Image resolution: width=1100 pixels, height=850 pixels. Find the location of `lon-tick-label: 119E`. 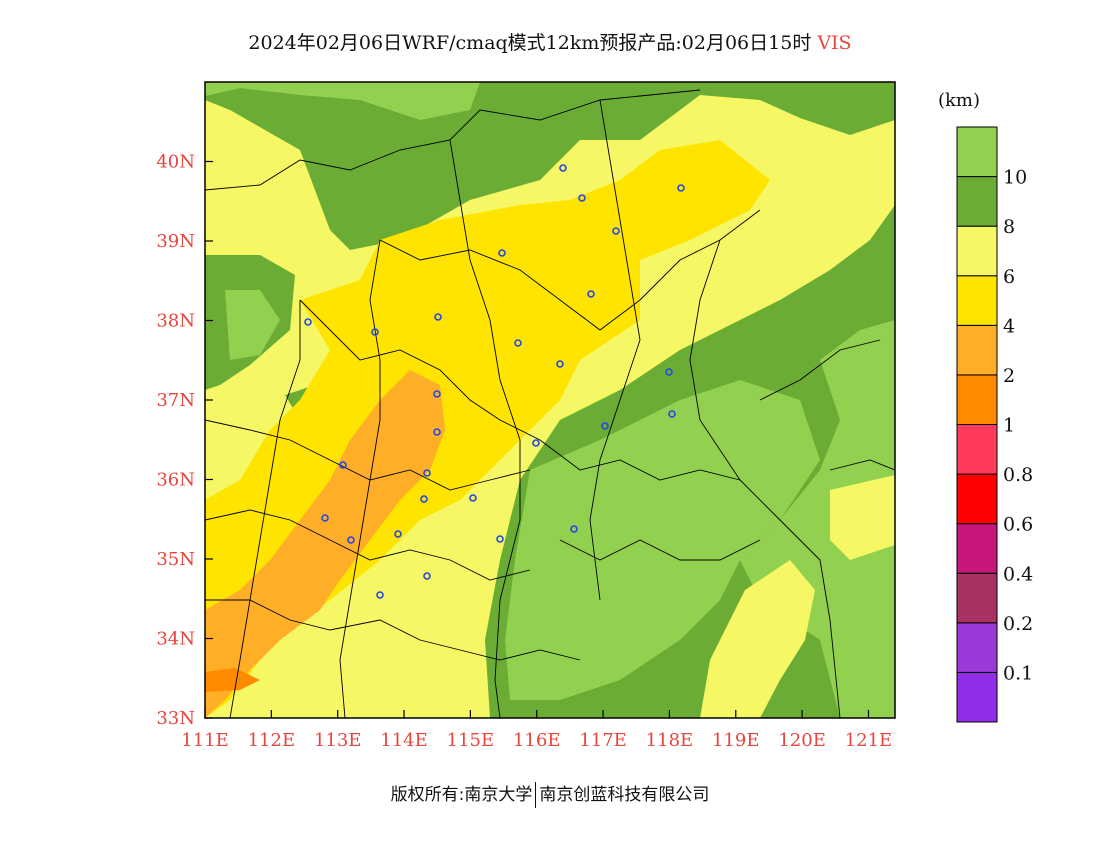

lon-tick-label: 119E is located at coordinates (736, 740).